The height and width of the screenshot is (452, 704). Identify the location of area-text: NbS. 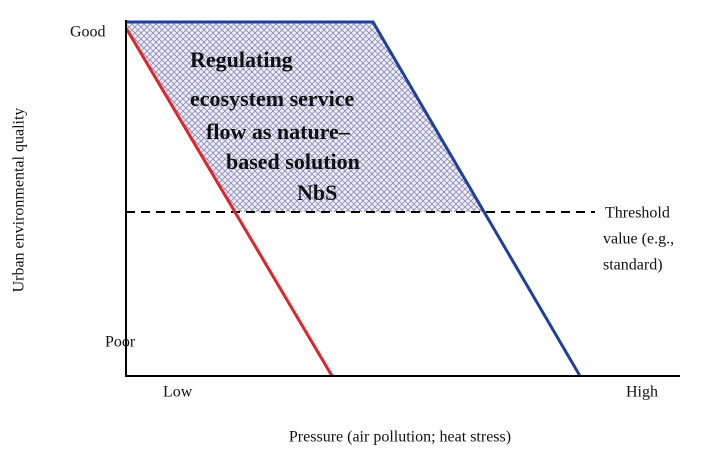
(317, 192).